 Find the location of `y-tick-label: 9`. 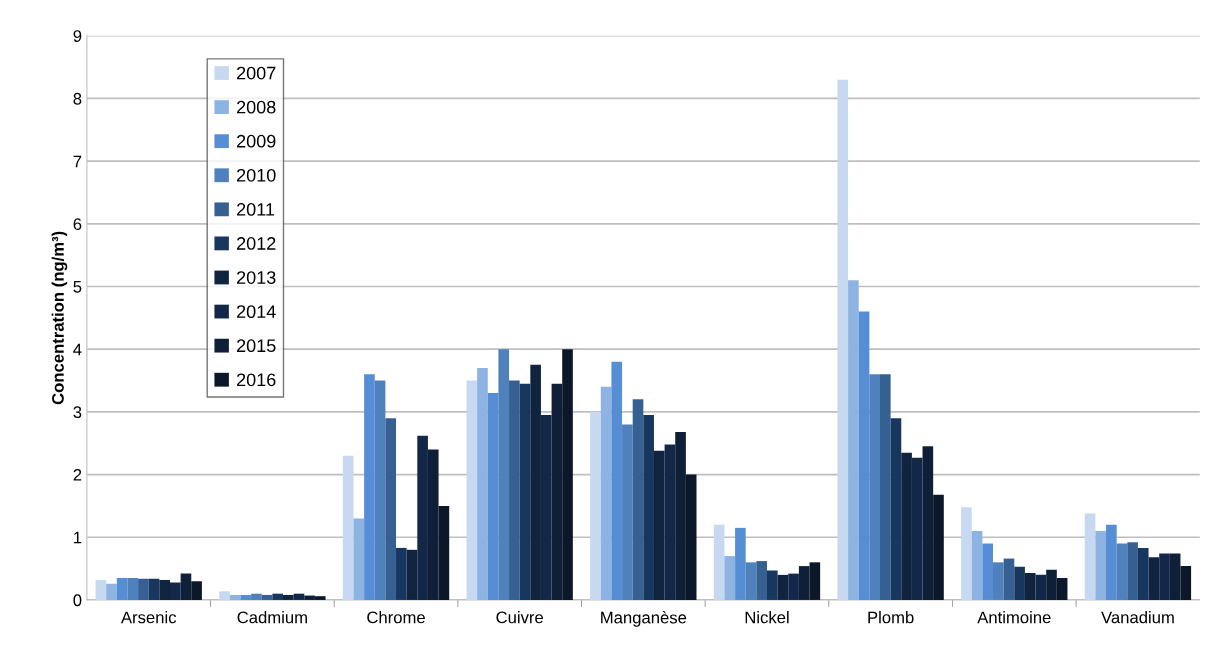

y-tick-label: 9 is located at coordinates (77, 36).